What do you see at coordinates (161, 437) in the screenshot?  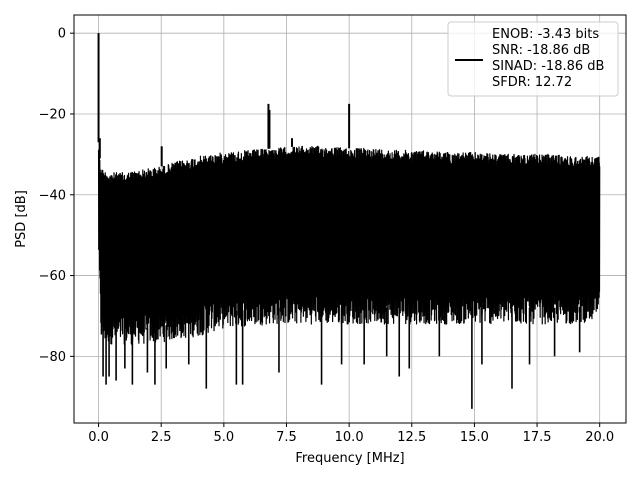 I see `x-tick-label: 2.5` at bounding box center [161, 437].